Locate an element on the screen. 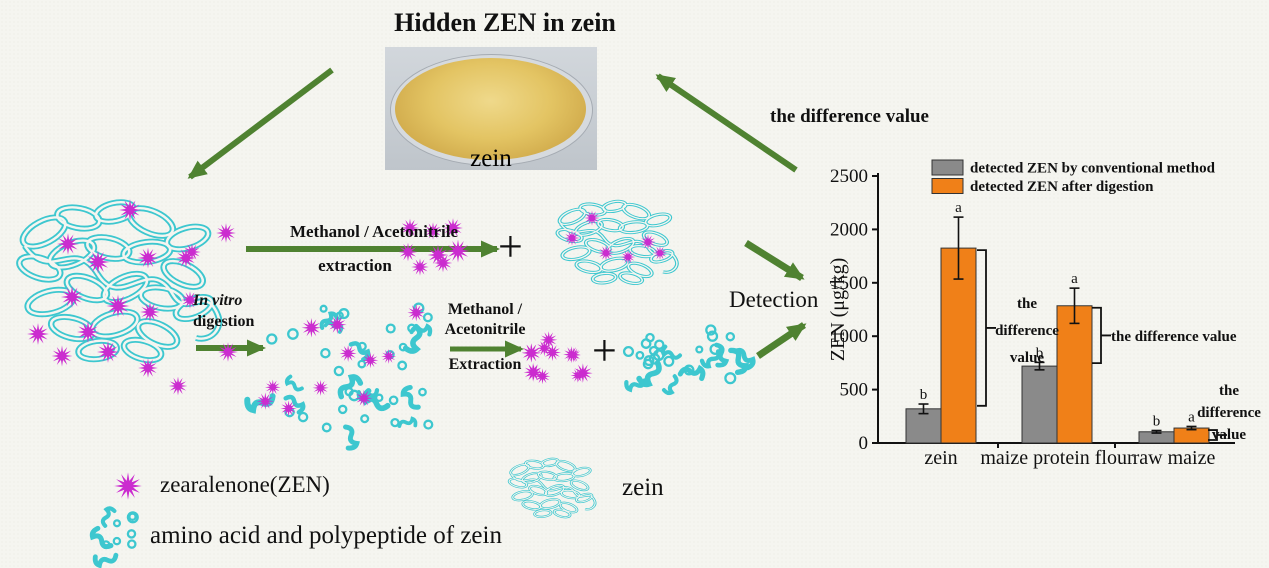 The width and height of the screenshot is (1269, 568). zein-powder-graphic is located at coordinates (490, 109).